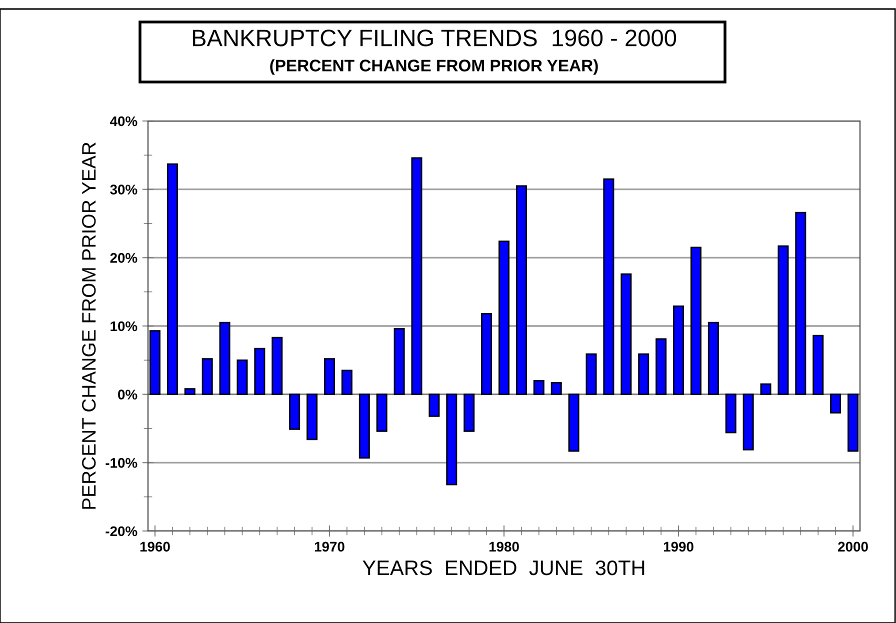  Describe the element at coordinates (679, 547) in the screenshot. I see `x-tick-label: 1990` at that location.